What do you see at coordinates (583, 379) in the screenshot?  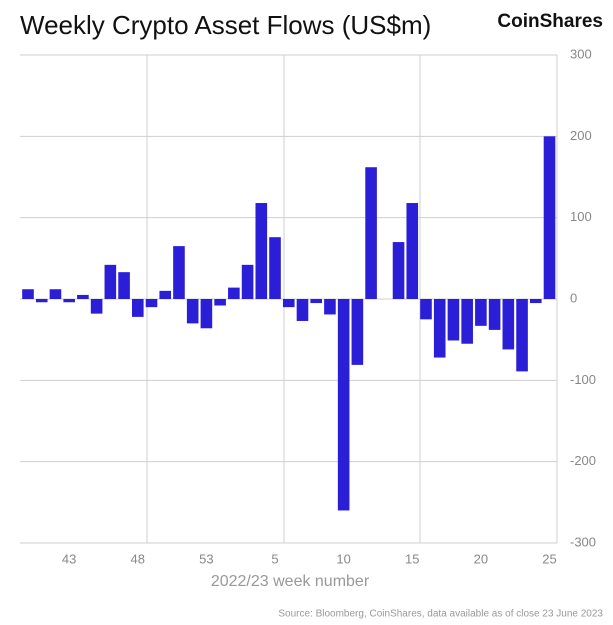 I see `y-tick-label: -100` at bounding box center [583, 379].